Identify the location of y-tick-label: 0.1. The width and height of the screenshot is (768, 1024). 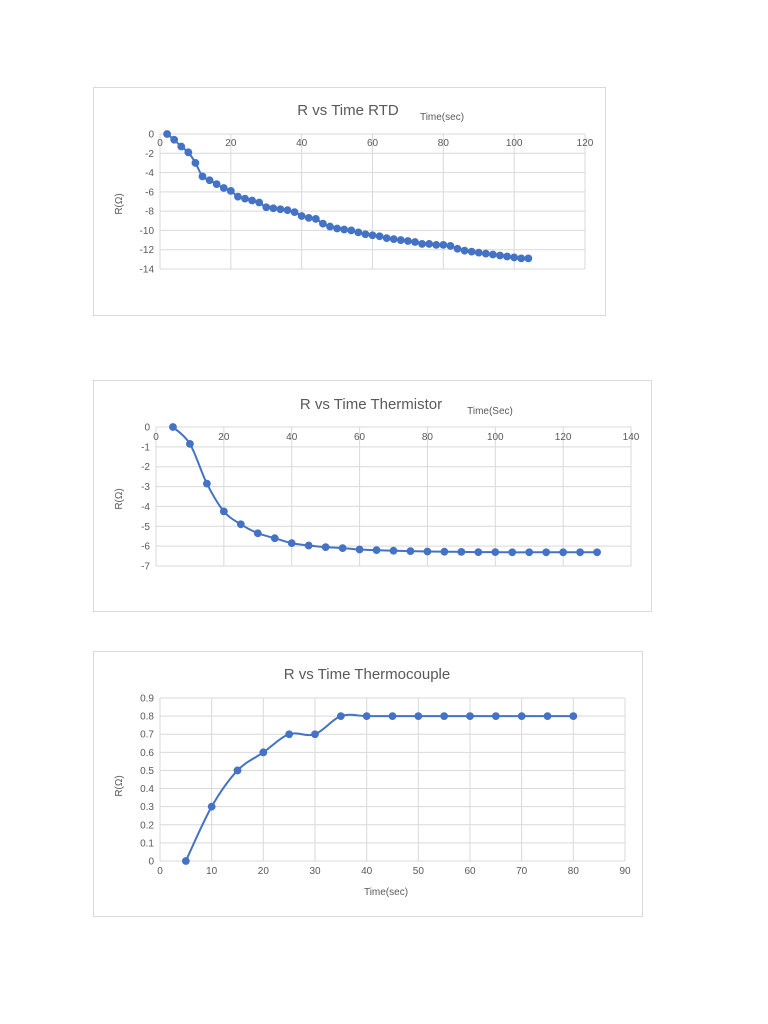
(147, 843).